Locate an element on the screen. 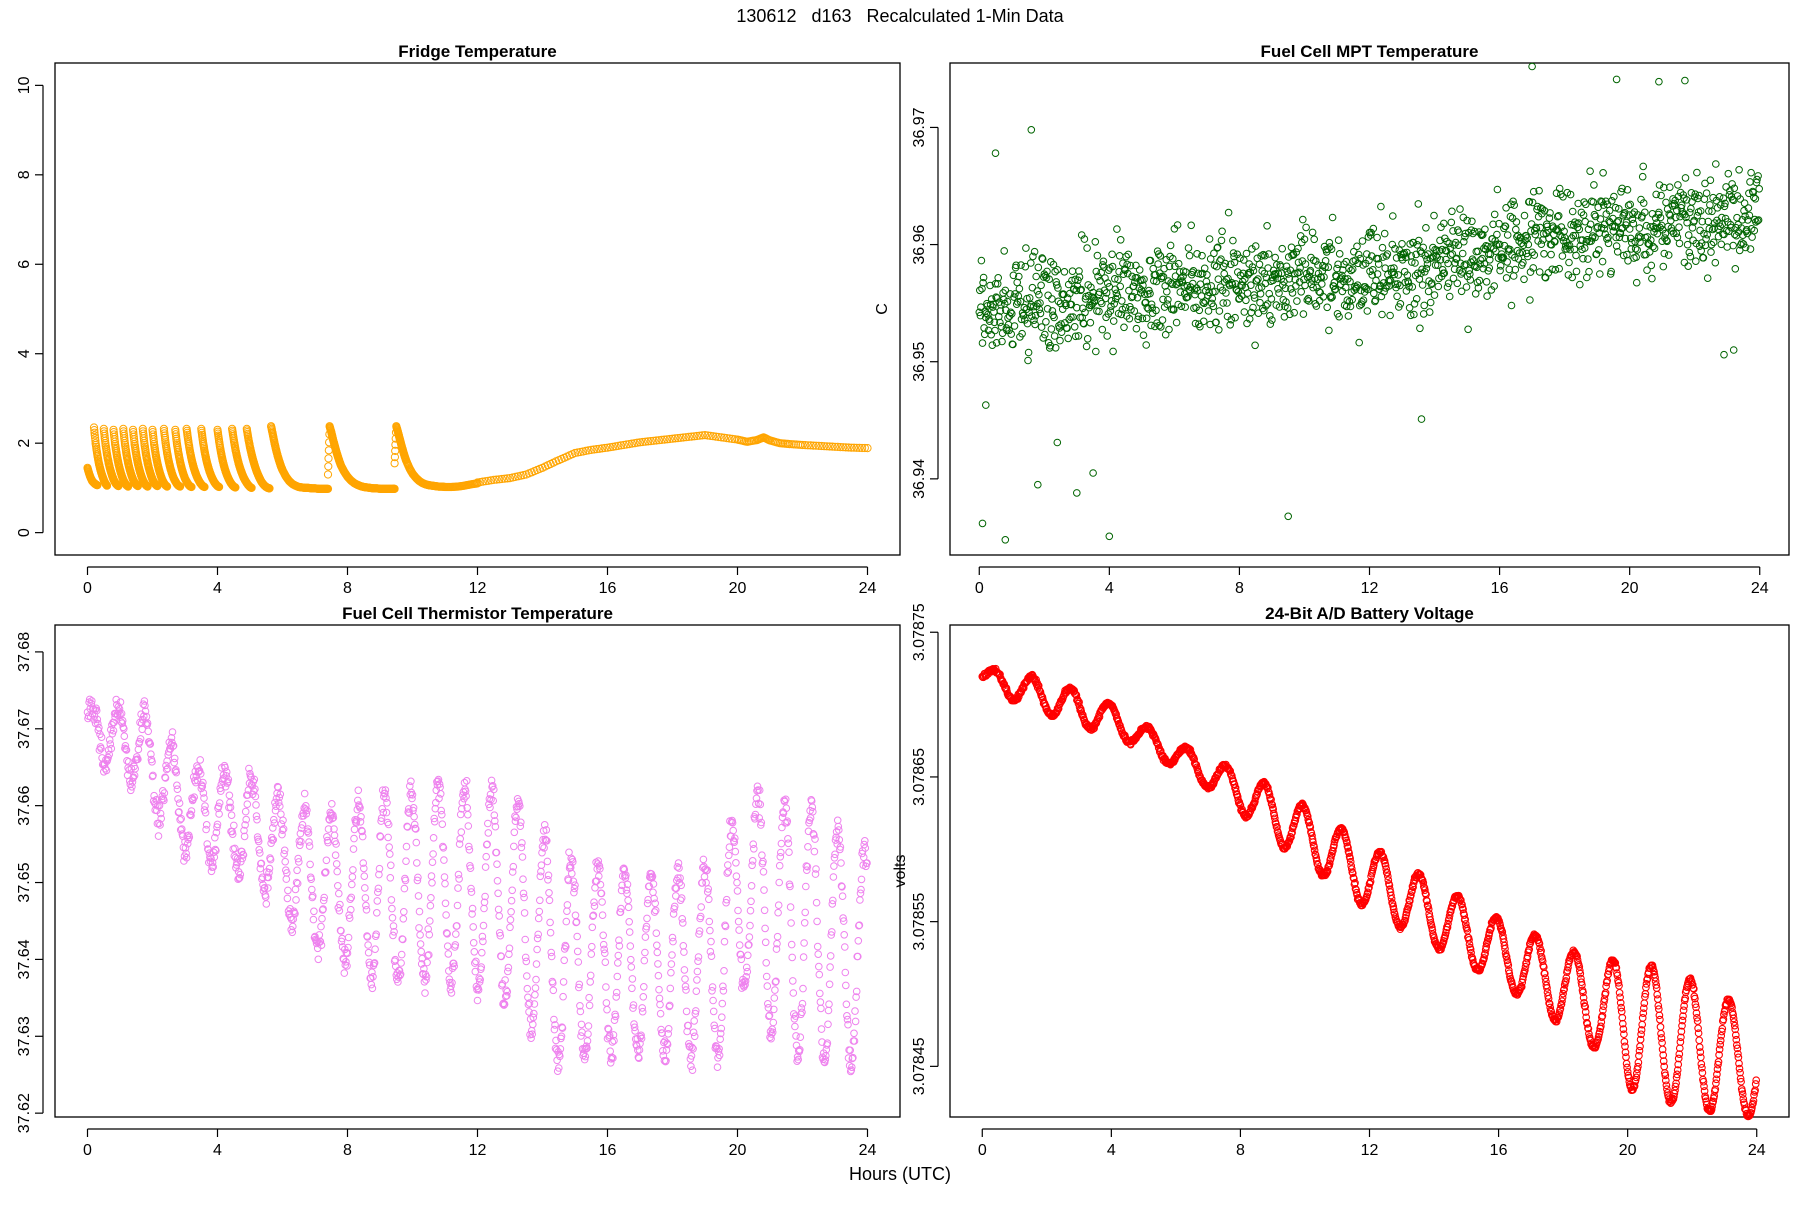 The image size is (1800, 1205). y-tick-label: 0 is located at coordinates (24, 532).